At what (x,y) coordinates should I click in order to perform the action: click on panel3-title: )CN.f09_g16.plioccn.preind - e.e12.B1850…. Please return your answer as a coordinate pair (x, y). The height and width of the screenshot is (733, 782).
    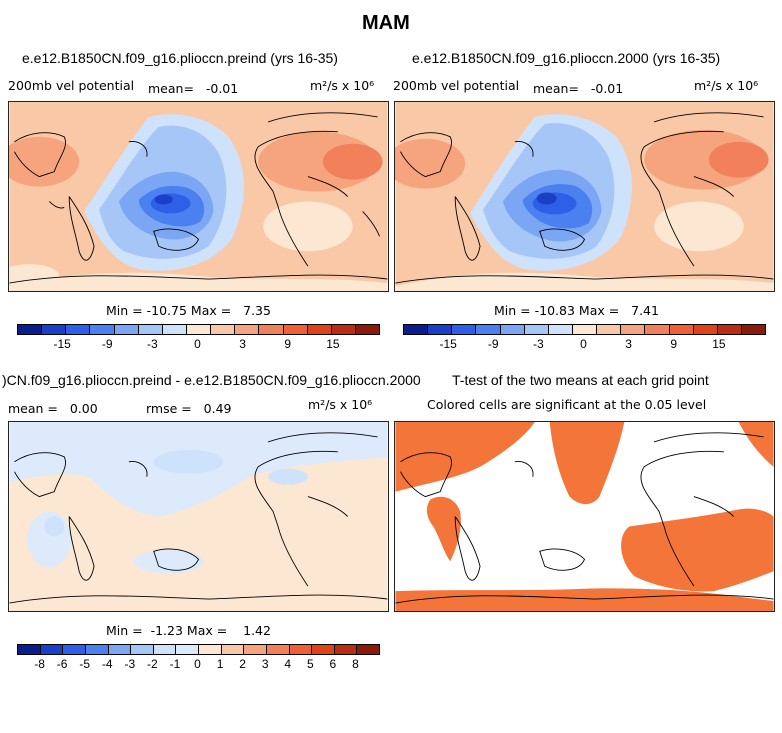
    Looking at the image, I should click on (211, 380).